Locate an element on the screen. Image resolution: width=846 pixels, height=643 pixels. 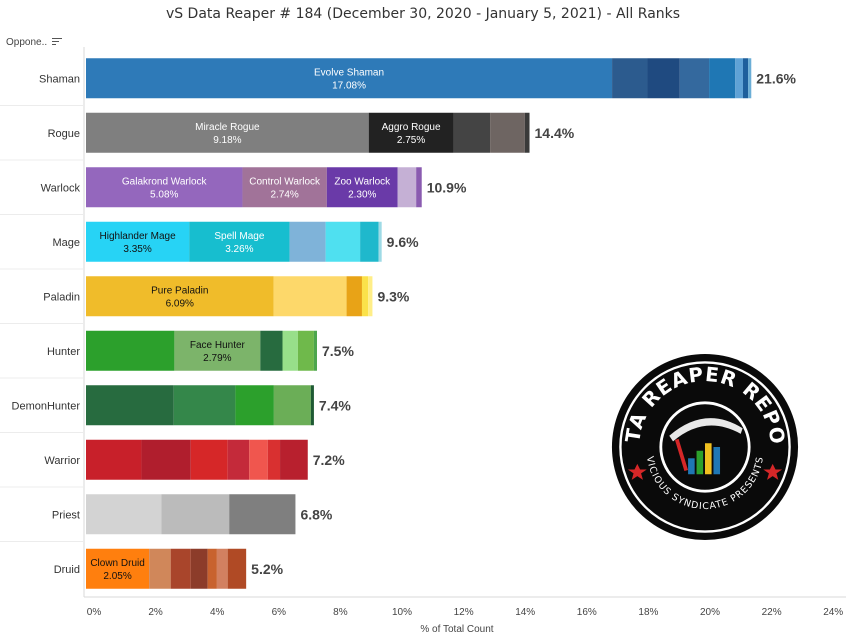
category-label: Hunter is located at coordinates (63, 352).